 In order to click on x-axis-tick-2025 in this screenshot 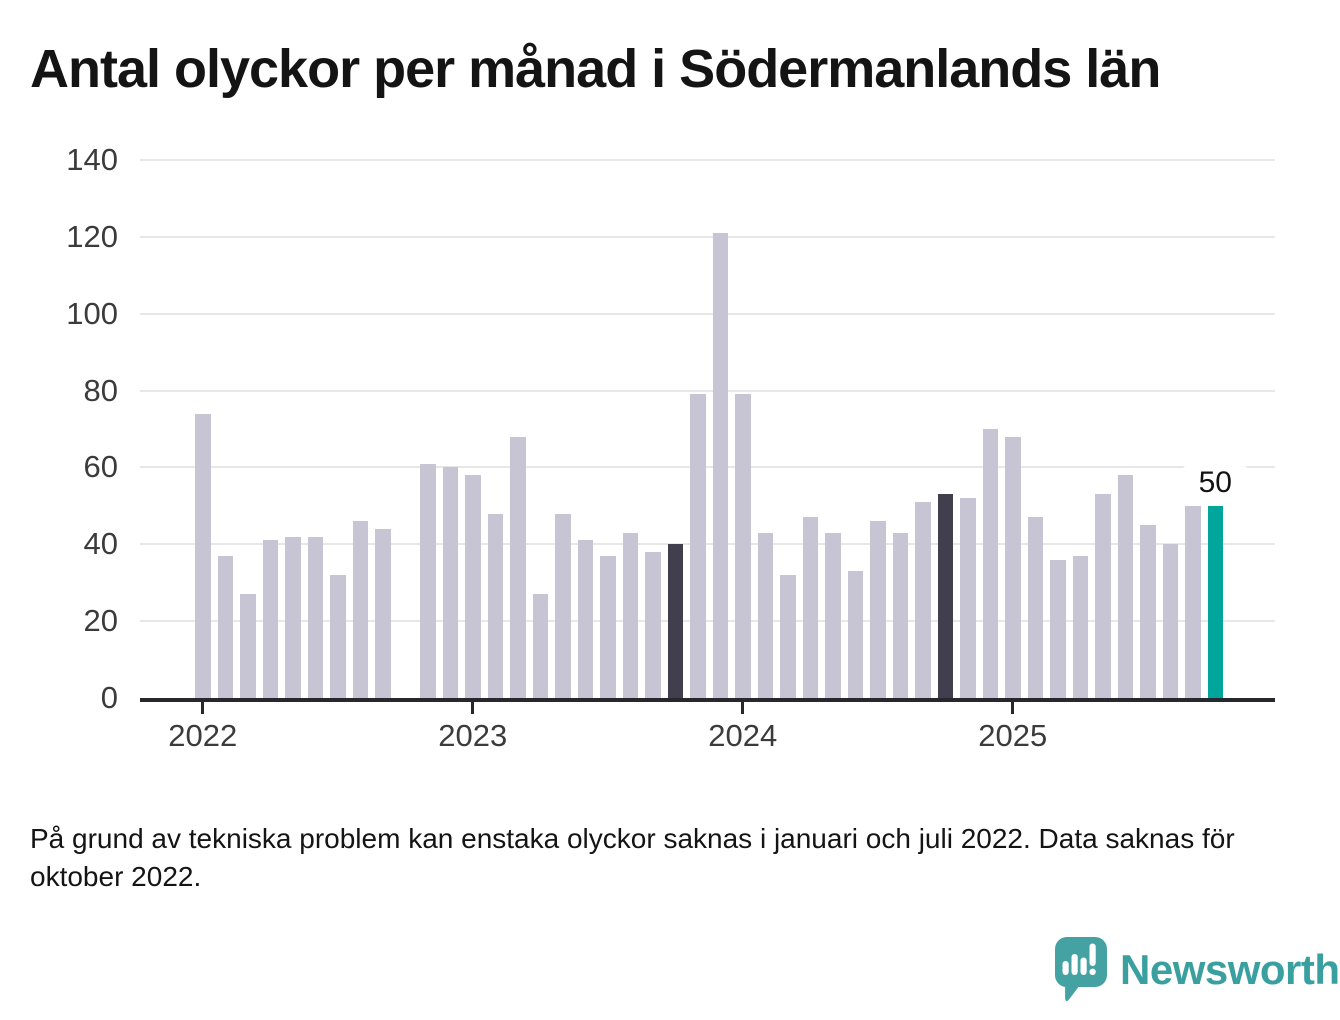, I will do `click(1013, 708)`.